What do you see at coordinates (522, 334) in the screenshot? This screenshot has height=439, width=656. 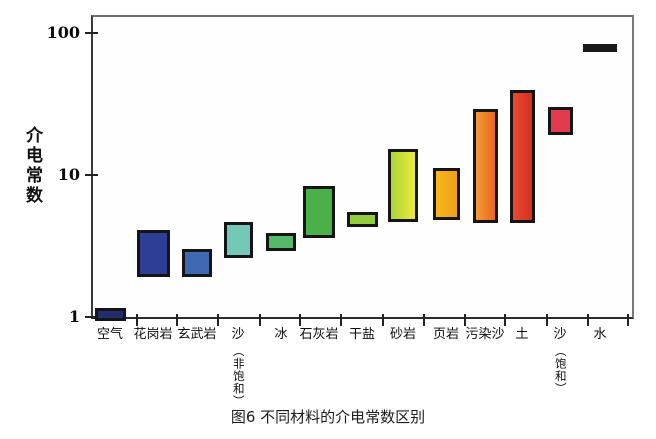 I see `x-category-label: 土` at bounding box center [522, 334].